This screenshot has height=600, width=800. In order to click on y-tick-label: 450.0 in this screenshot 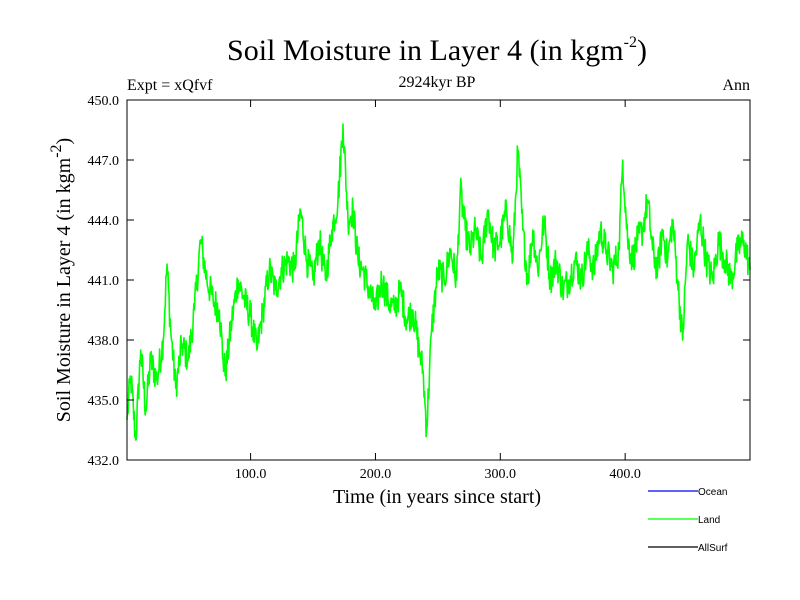, I will do `click(104, 101)`.